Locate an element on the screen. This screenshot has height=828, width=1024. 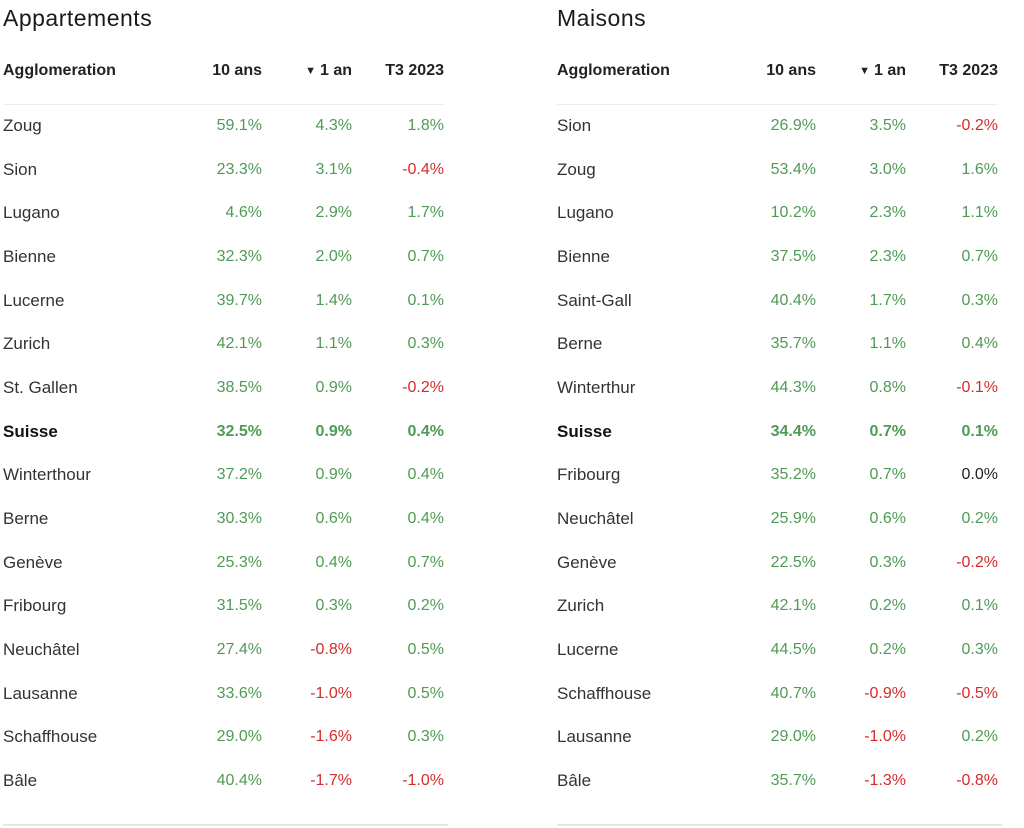
cell-10-years: 27.4% is located at coordinates (239, 650).